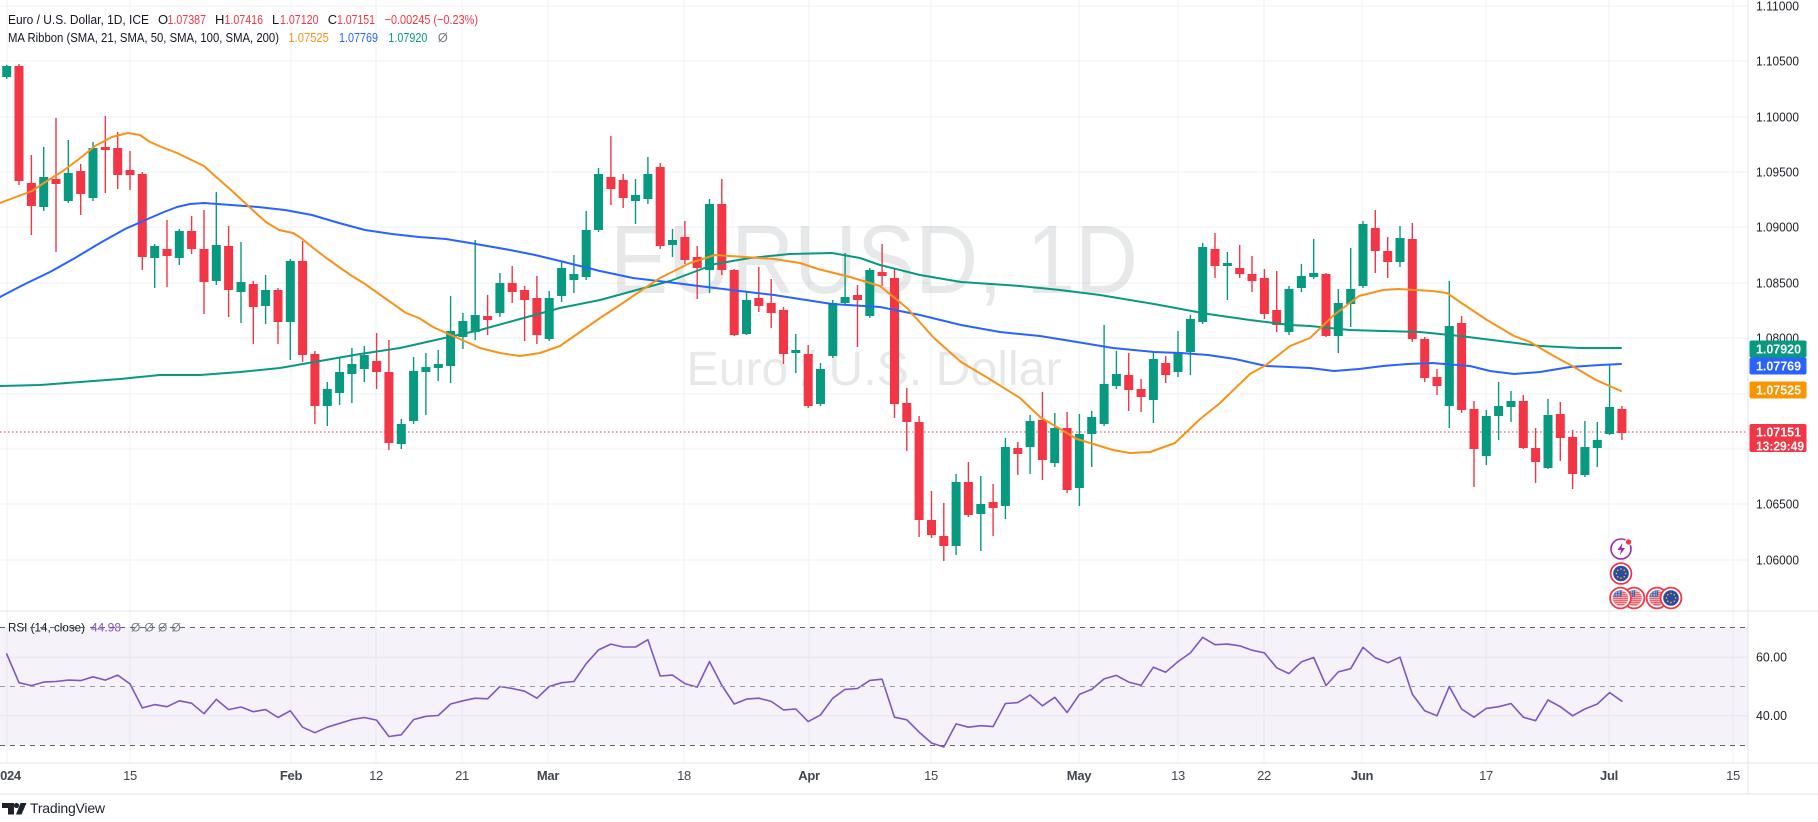  Describe the element at coordinates (1264, 775) in the screenshot. I see `svg-text: 22` at that location.